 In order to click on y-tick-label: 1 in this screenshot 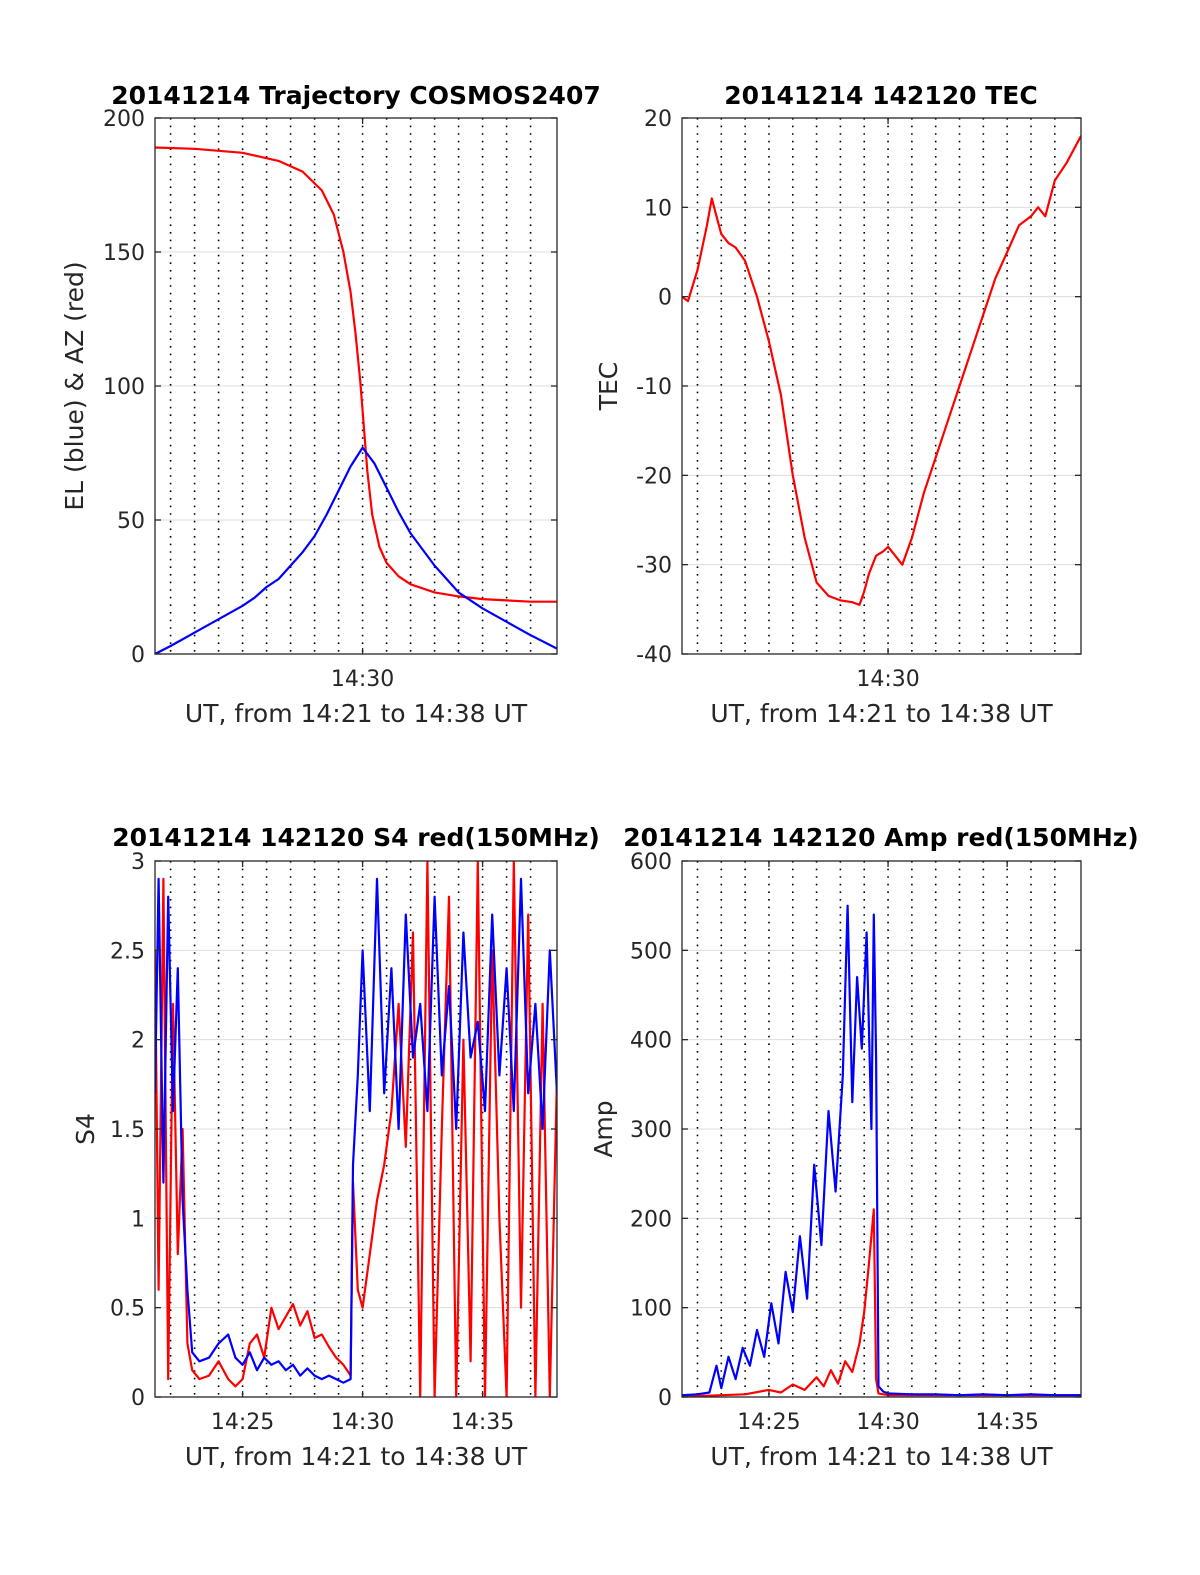, I will do `click(138, 1219)`.